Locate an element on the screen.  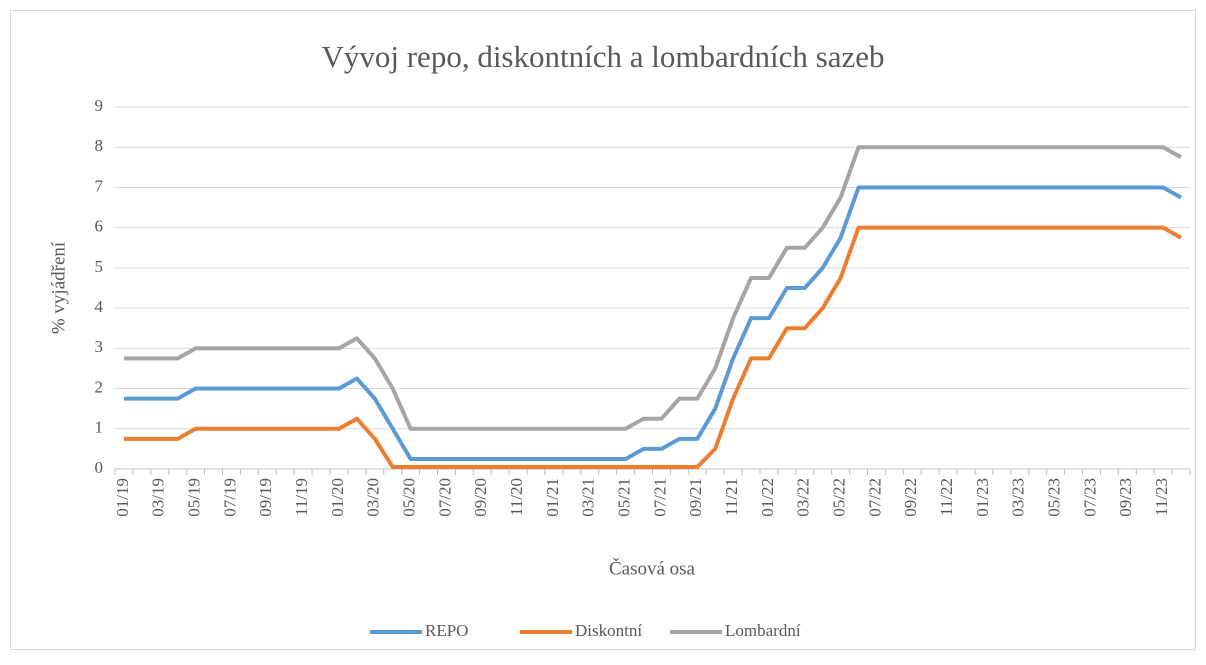
x-tick-label: 01/22 is located at coordinates (767, 497).